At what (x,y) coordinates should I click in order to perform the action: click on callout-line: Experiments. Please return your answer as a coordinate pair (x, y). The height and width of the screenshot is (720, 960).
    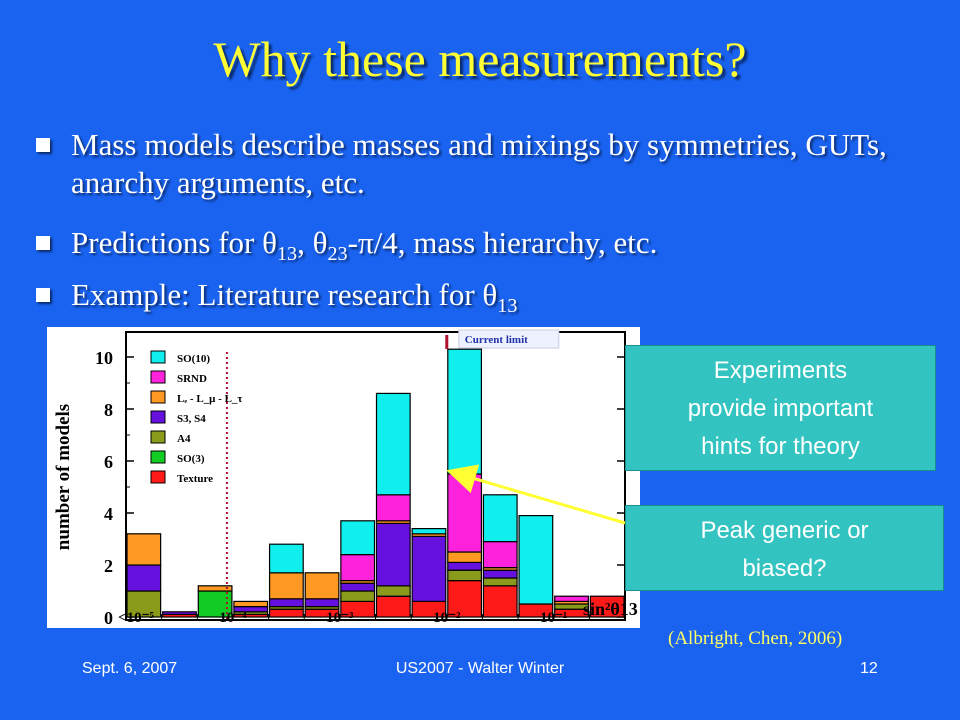
    Looking at the image, I should click on (780, 370).